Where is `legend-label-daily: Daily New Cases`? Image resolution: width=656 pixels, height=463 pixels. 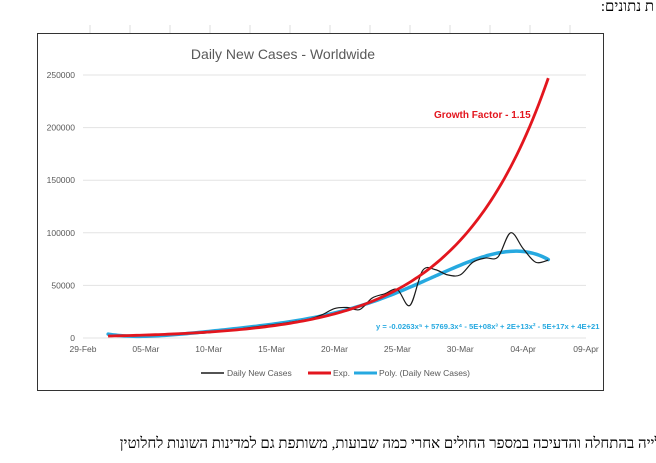
legend-label-daily: Daily New Cases is located at coordinates (259, 373).